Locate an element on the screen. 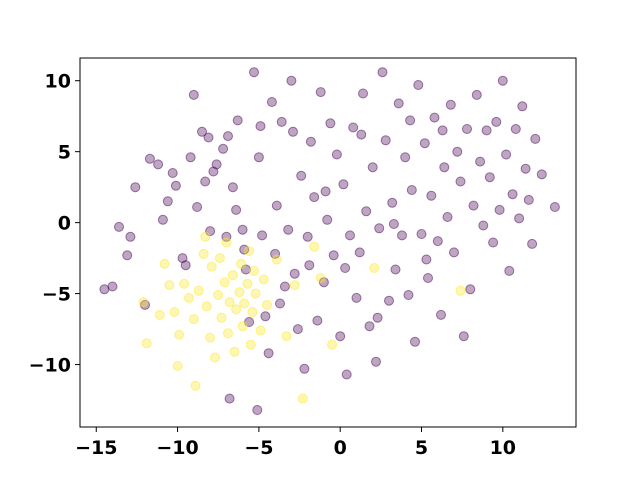 This screenshot has height=480, width=640. x-tick-label: 0 is located at coordinates (340, 448).